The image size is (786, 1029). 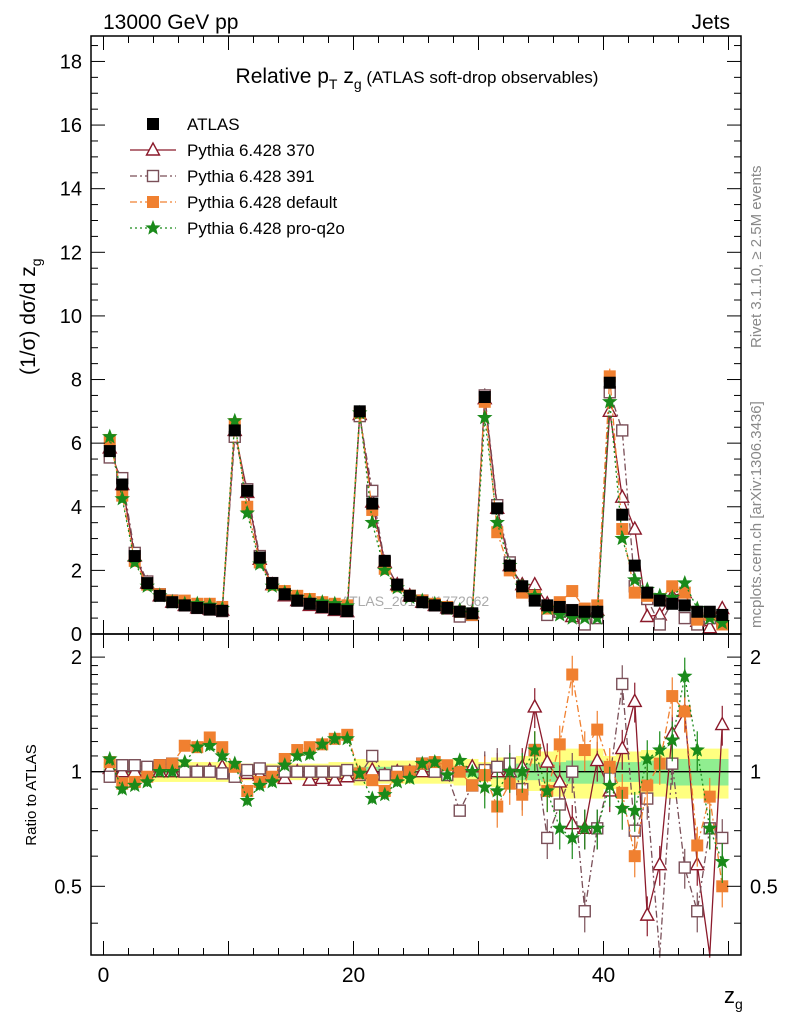 What do you see at coordinates (104, 975) in the screenshot?
I see `x-tick-label: 0` at bounding box center [104, 975].